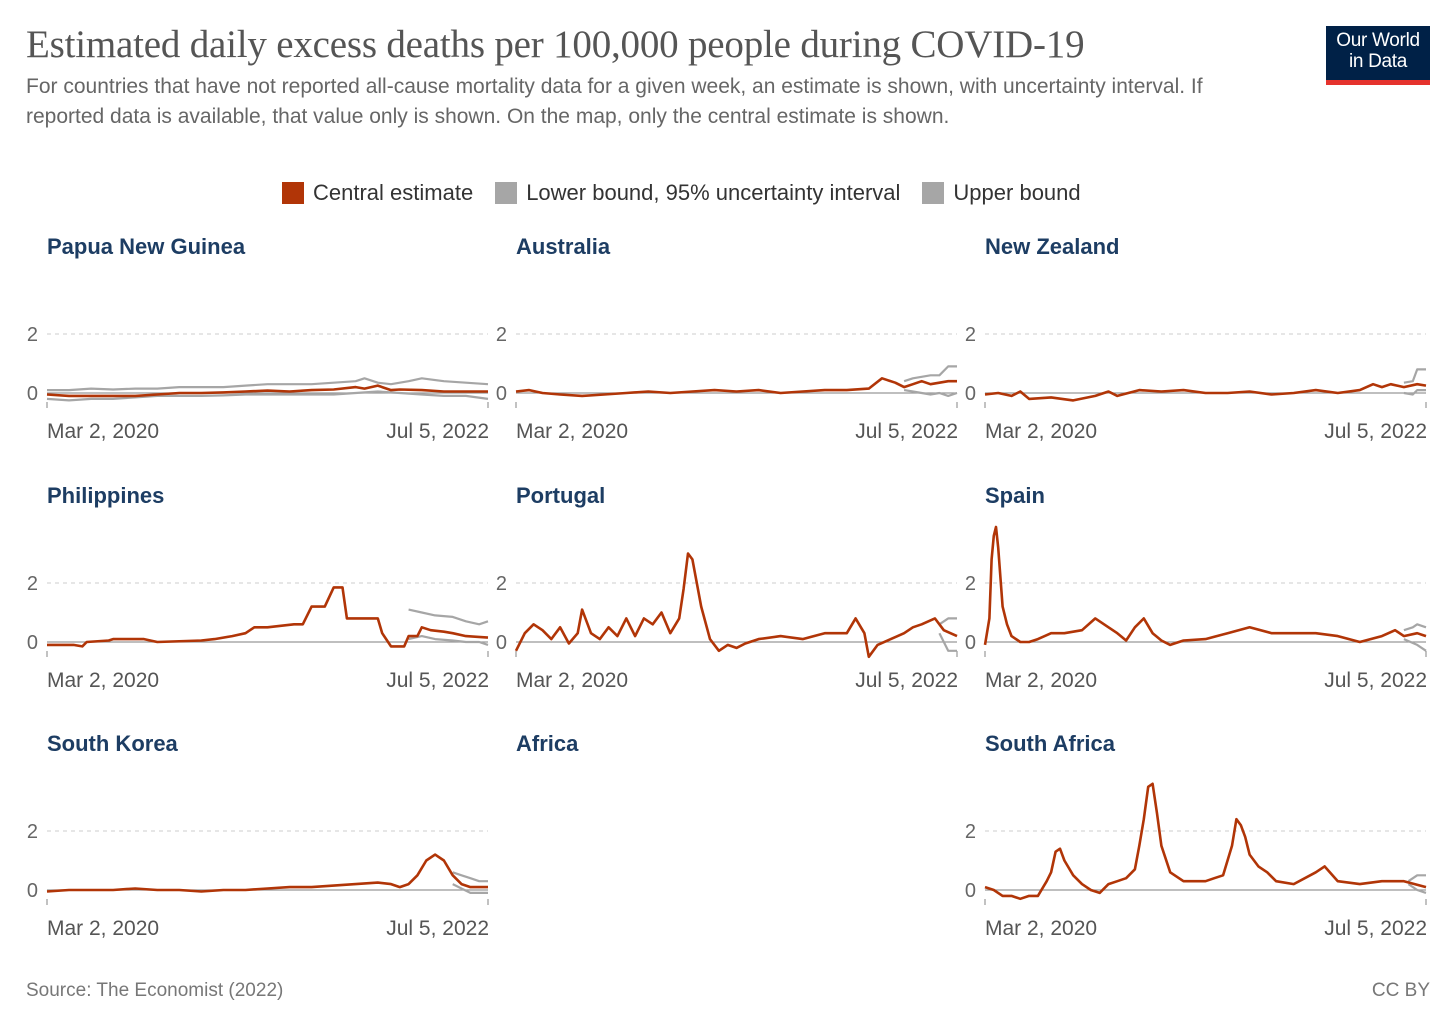  What do you see at coordinates (547, 743) in the screenshot?
I see `panel-title: Africa` at bounding box center [547, 743].